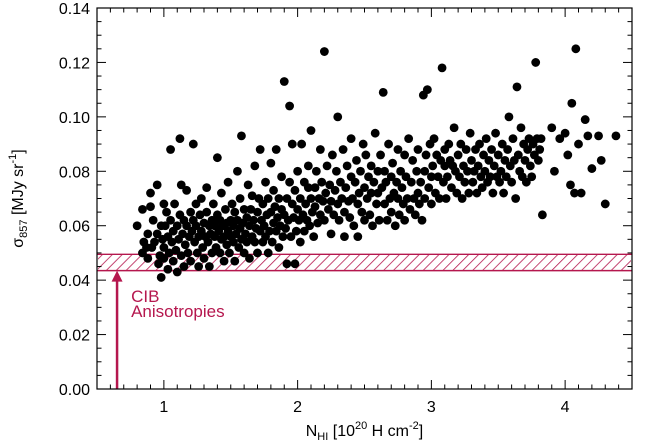 Image resolution: width=652 pixels, height=446 pixels. What do you see at coordinates (74, 63) in the screenshot?
I see `y-tick-label: 0.12` at bounding box center [74, 63].